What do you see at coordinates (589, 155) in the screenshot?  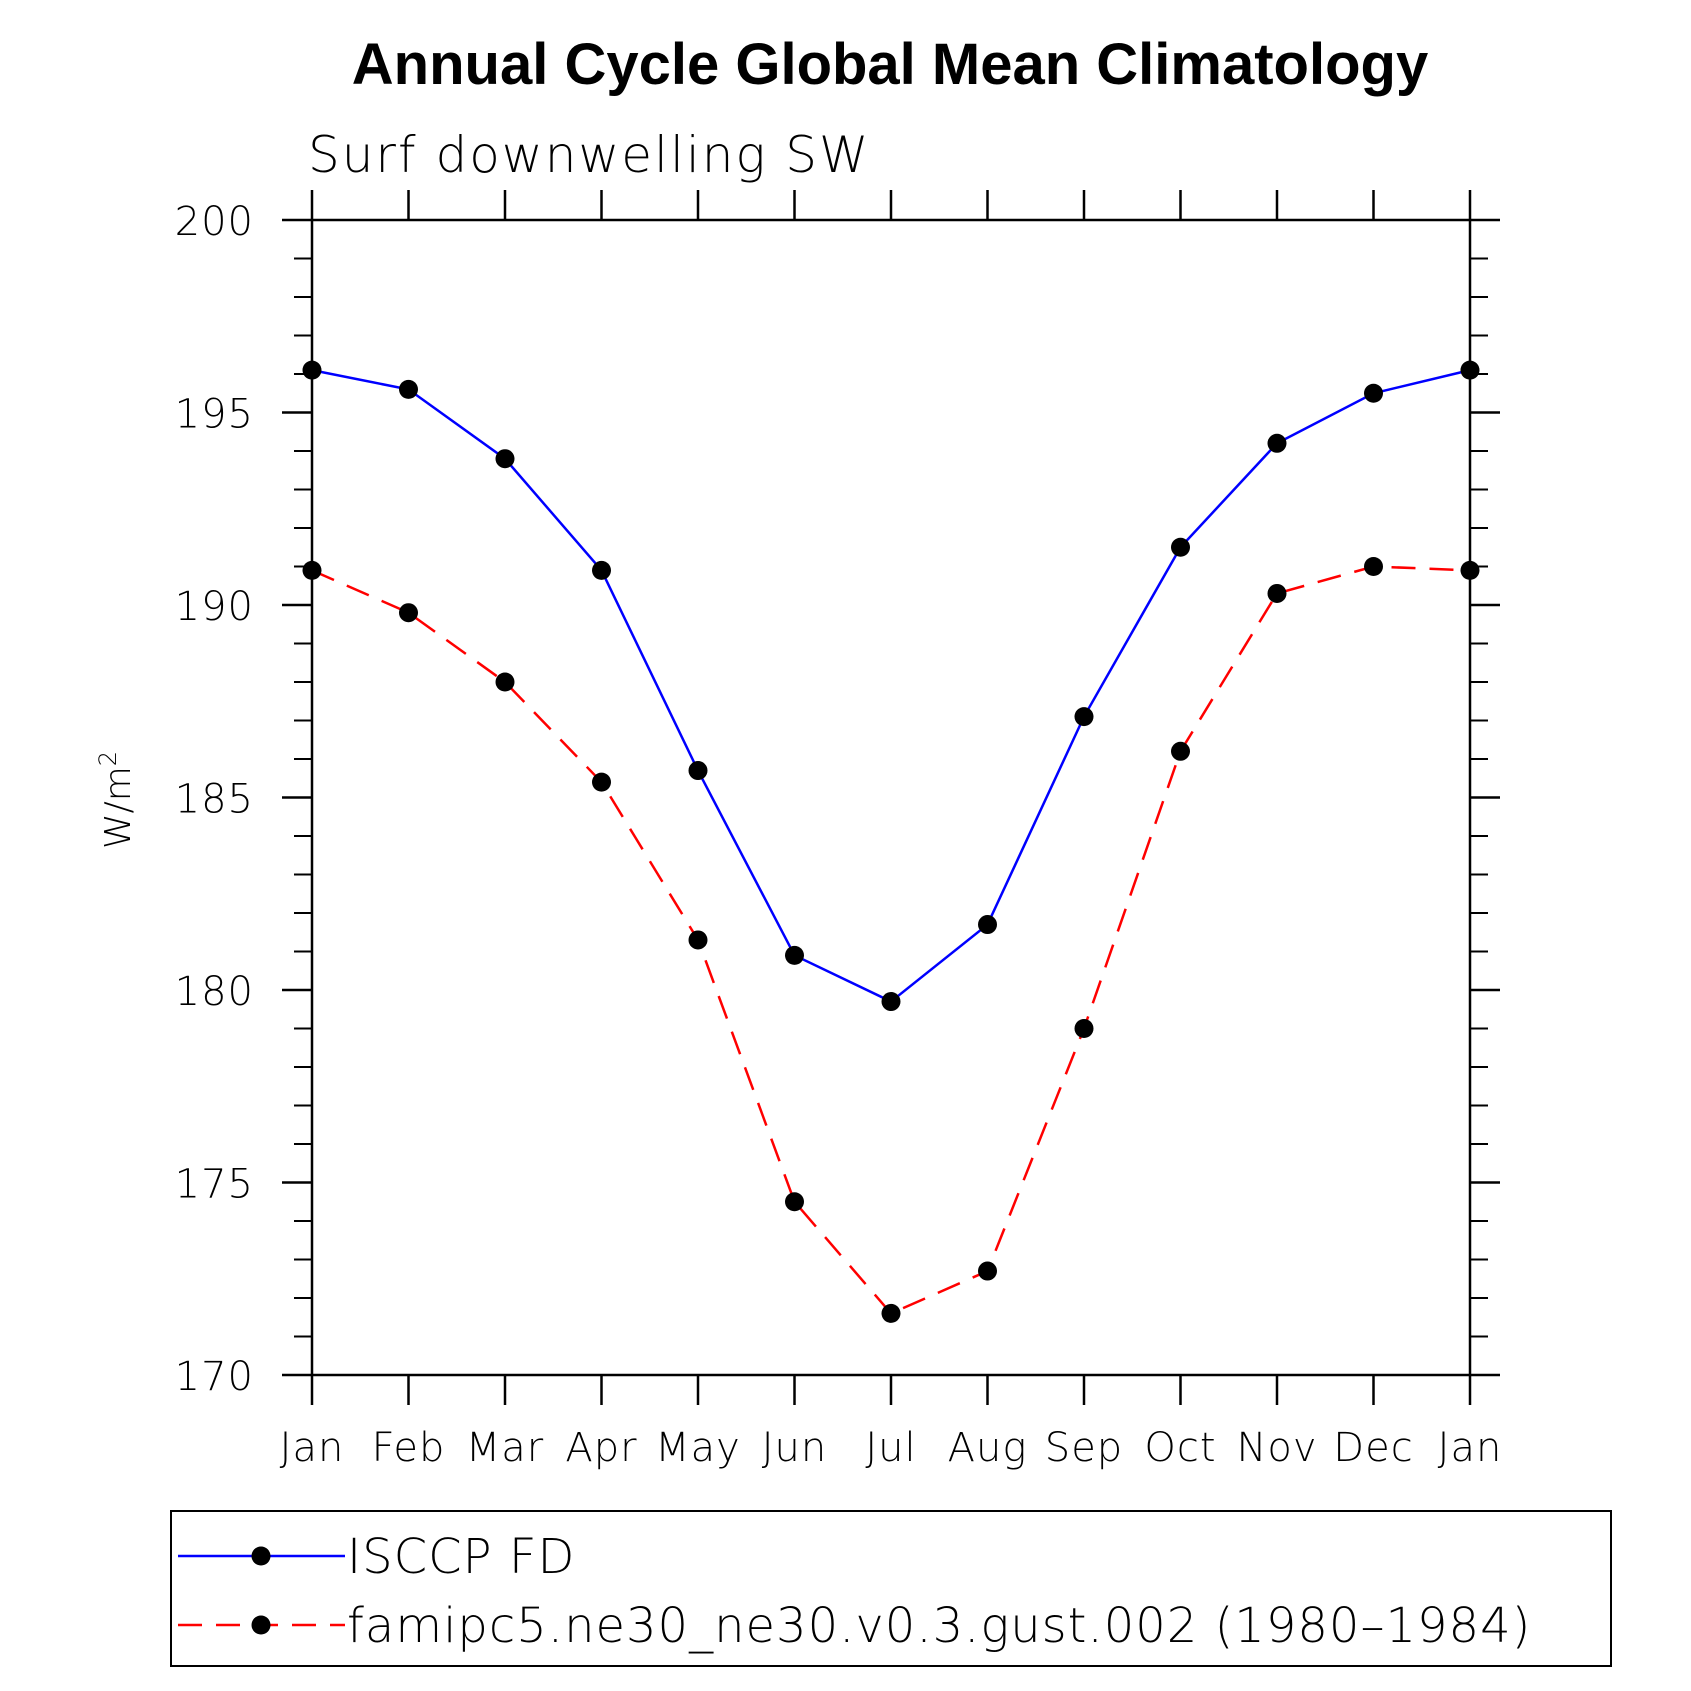 I see `chart-subtitle: Surf downwelling SW` at bounding box center [589, 155].